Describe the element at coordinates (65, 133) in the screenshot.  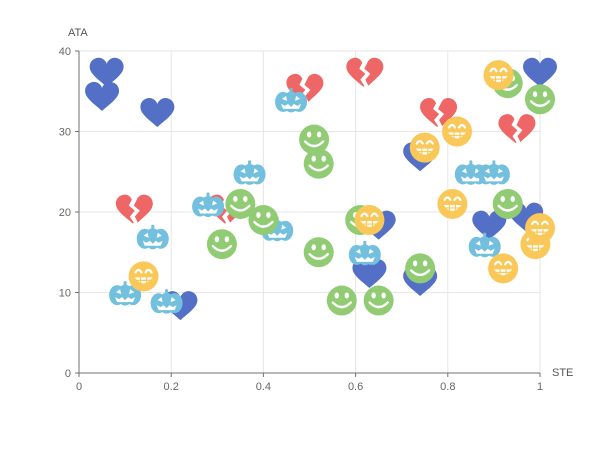
I see `y-tick-label: 30` at that location.